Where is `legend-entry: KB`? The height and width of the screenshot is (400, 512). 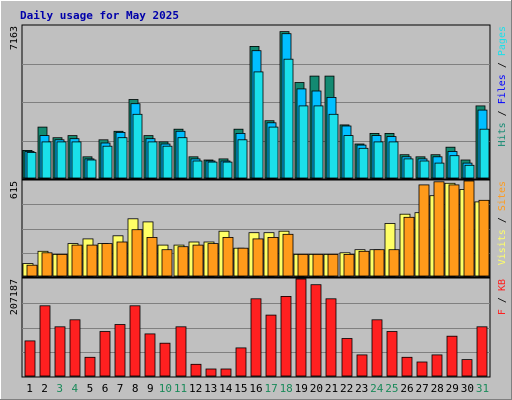 legend-entry: KB is located at coordinates (502, 285).